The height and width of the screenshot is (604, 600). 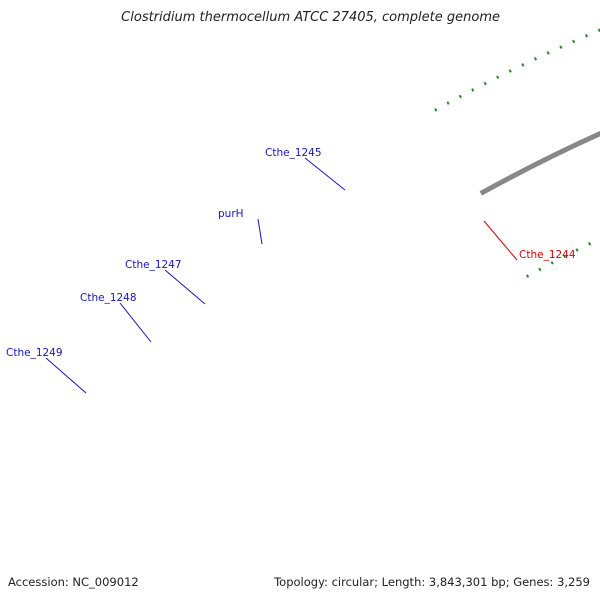 What do you see at coordinates (231, 214) in the screenshot?
I see `label-purh: purH` at bounding box center [231, 214].